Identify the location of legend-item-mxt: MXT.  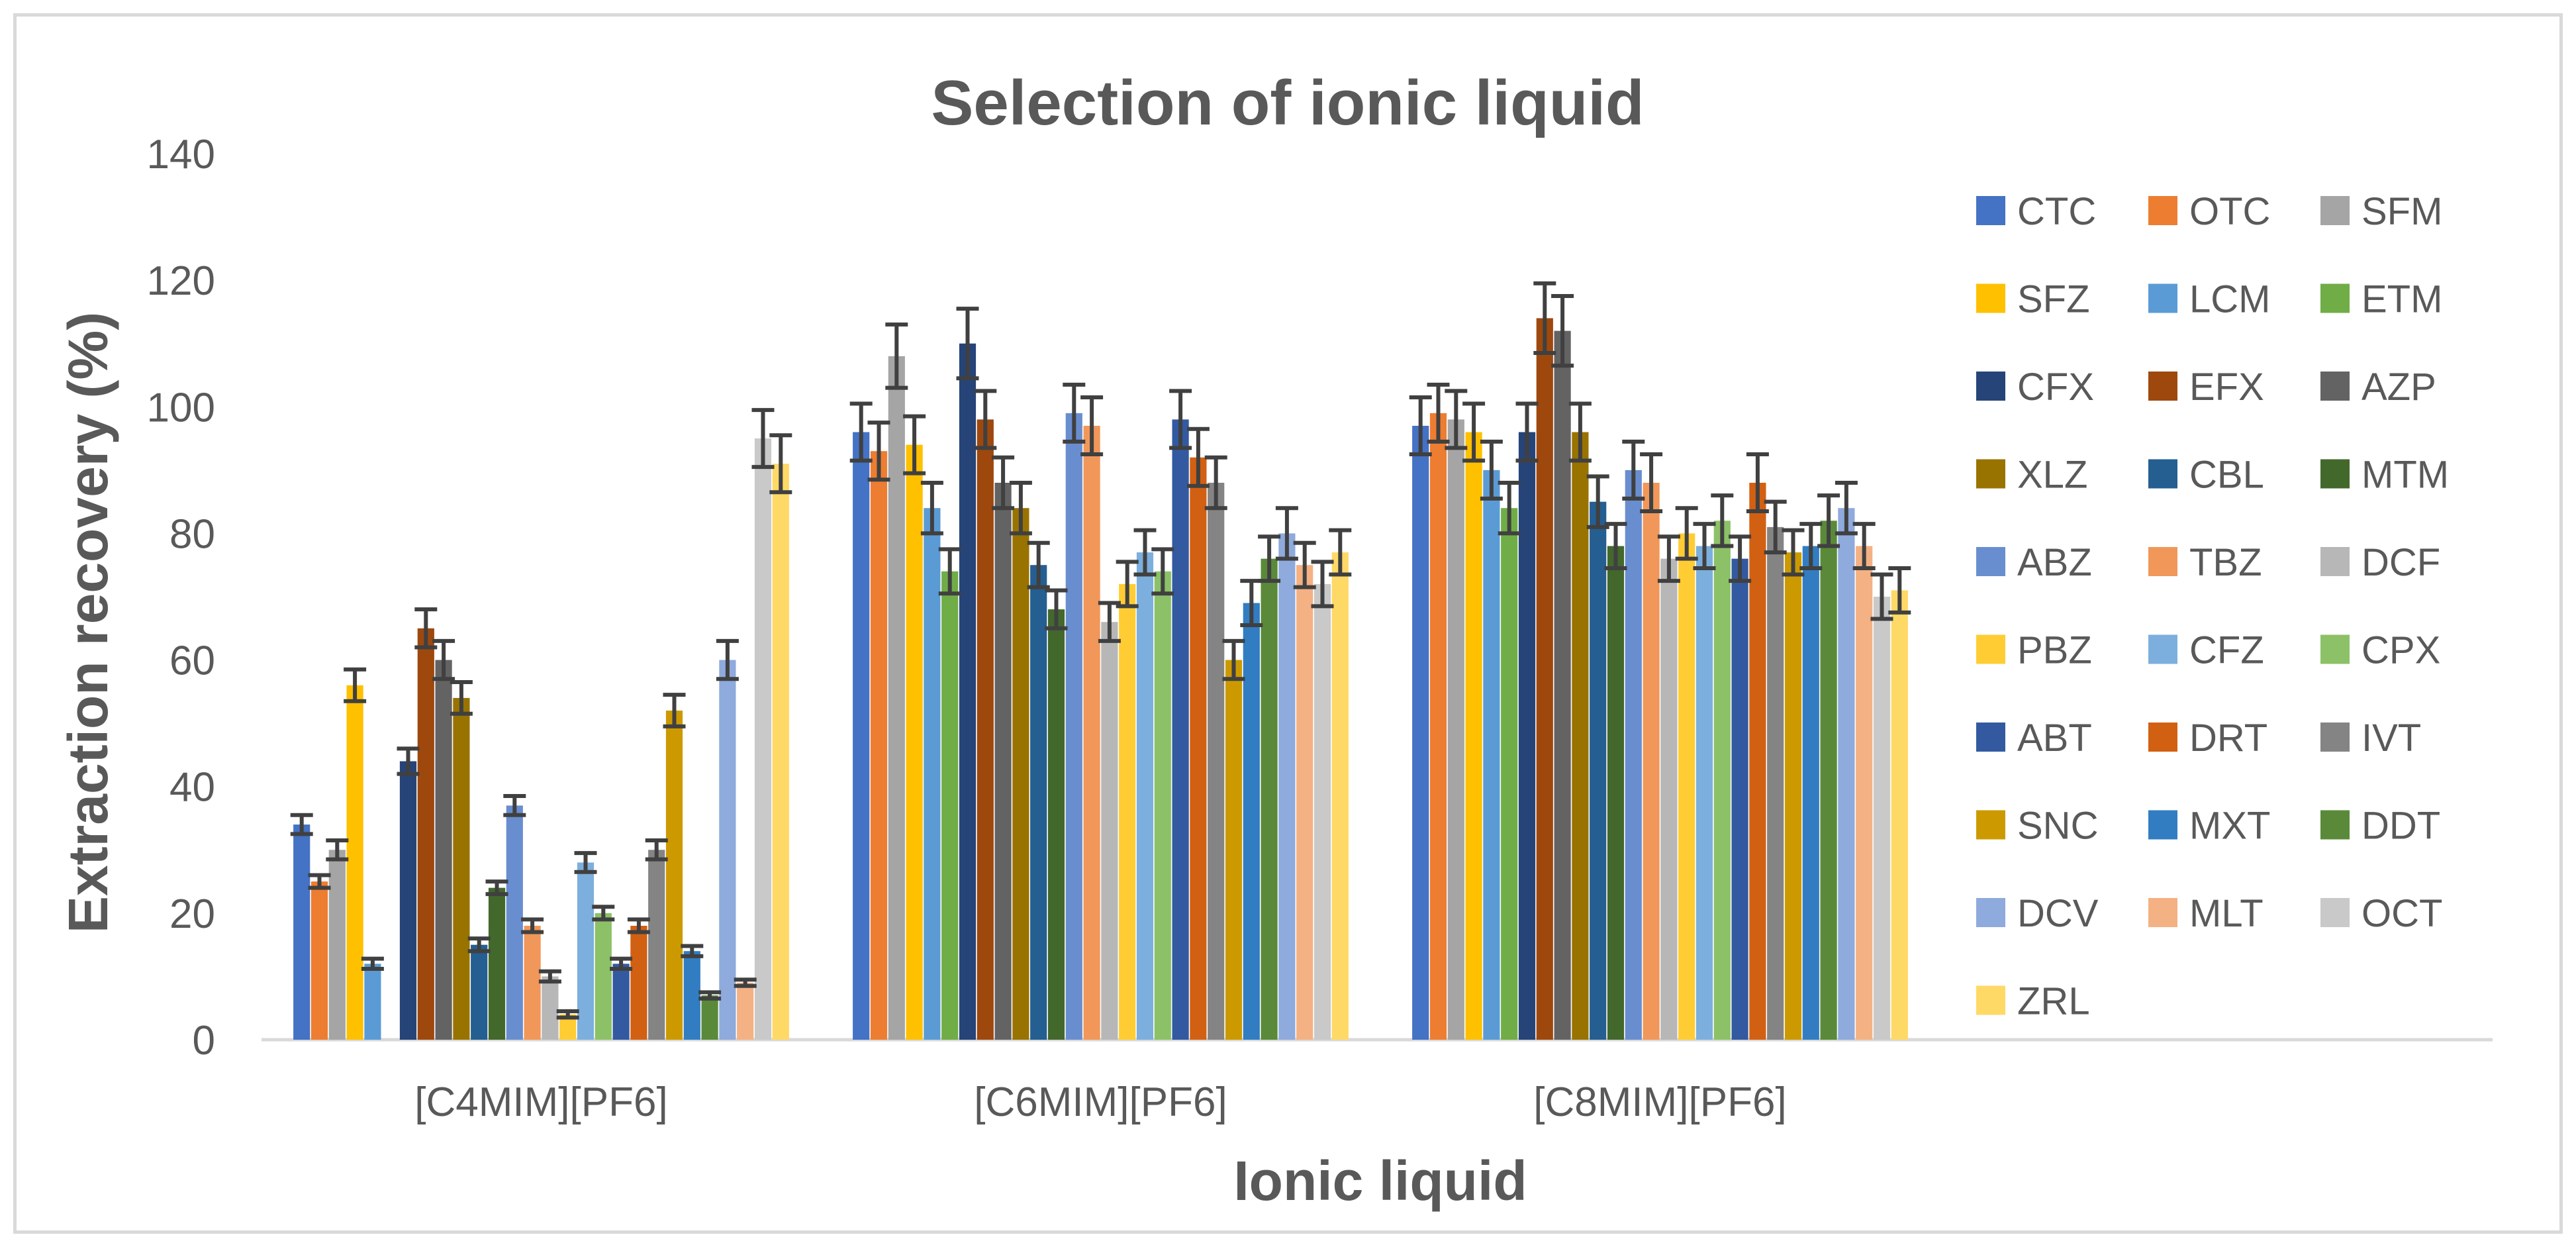
(2209, 826).